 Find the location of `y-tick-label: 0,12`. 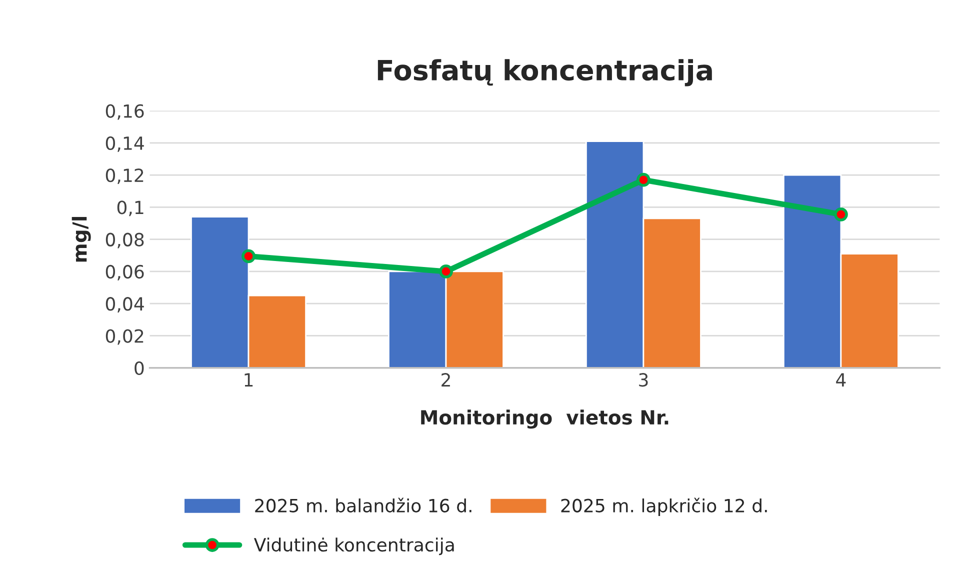

y-tick-label: 0,12 is located at coordinates (125, 176).